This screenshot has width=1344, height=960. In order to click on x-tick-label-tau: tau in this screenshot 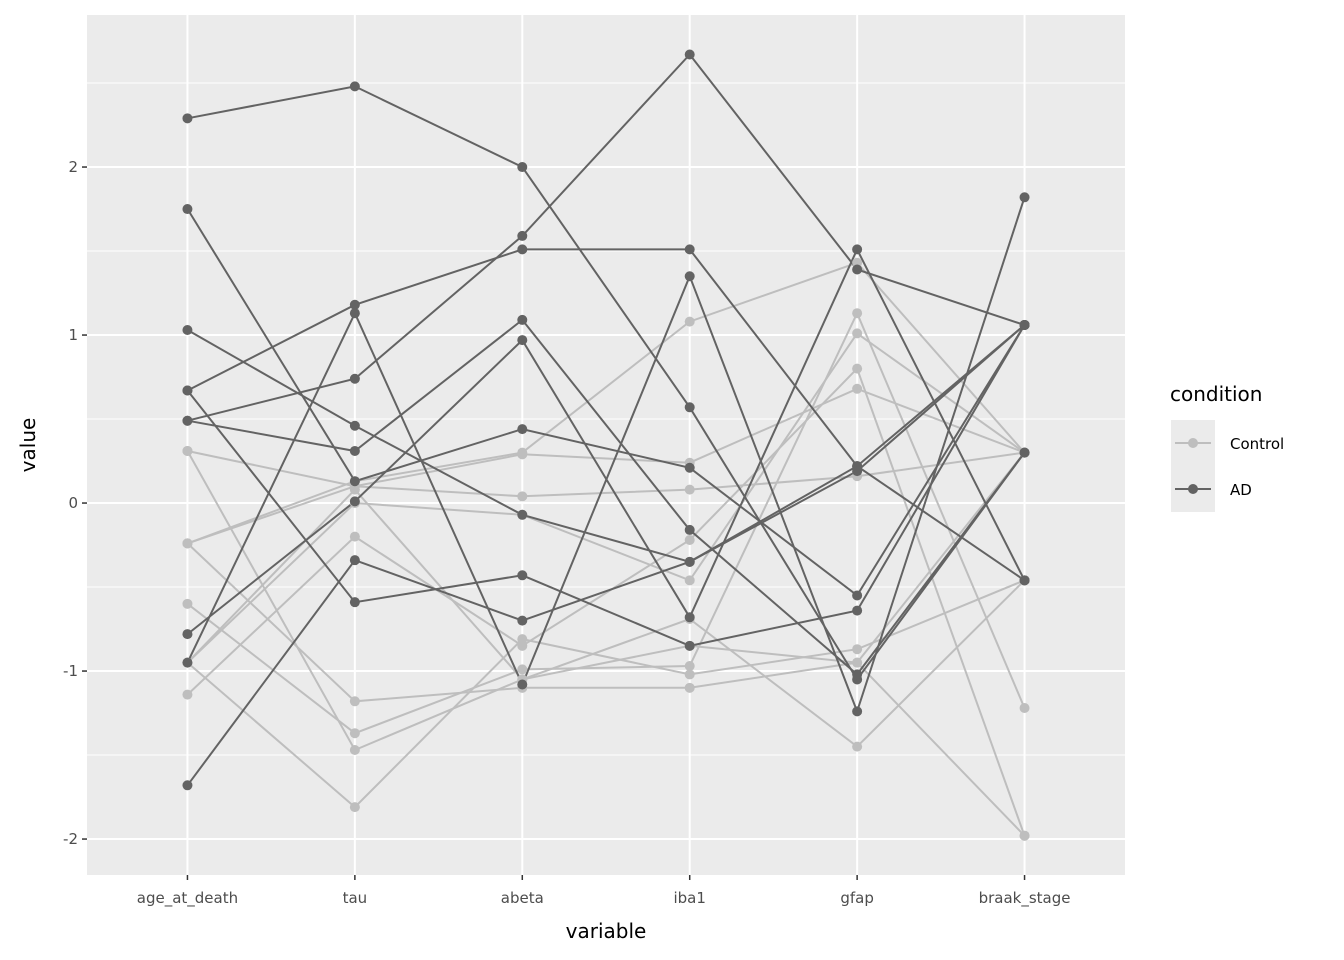, I will do `click(355, 898)`.